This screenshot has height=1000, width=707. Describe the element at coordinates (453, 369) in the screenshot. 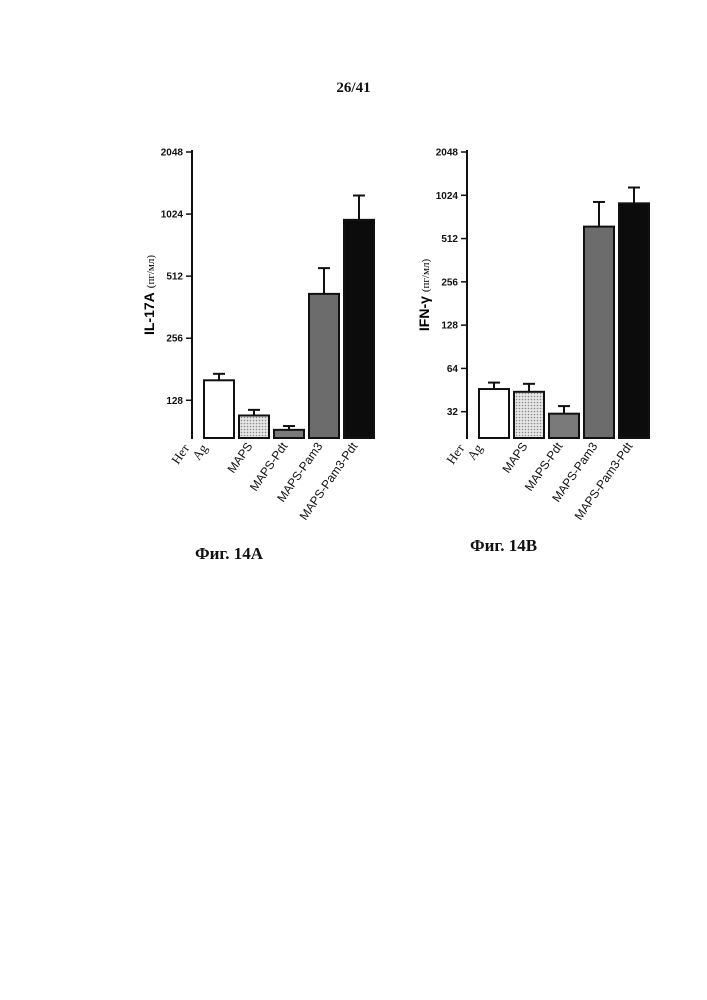

I see `y-tick-label: 64` at that location.